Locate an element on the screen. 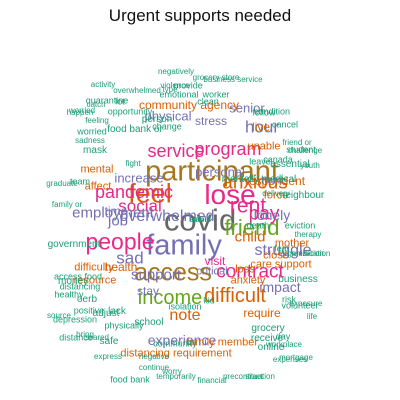 The height and width of the screenshot is (400, 400). word-pandemic: pandemic is located at coordinates (134, 192).